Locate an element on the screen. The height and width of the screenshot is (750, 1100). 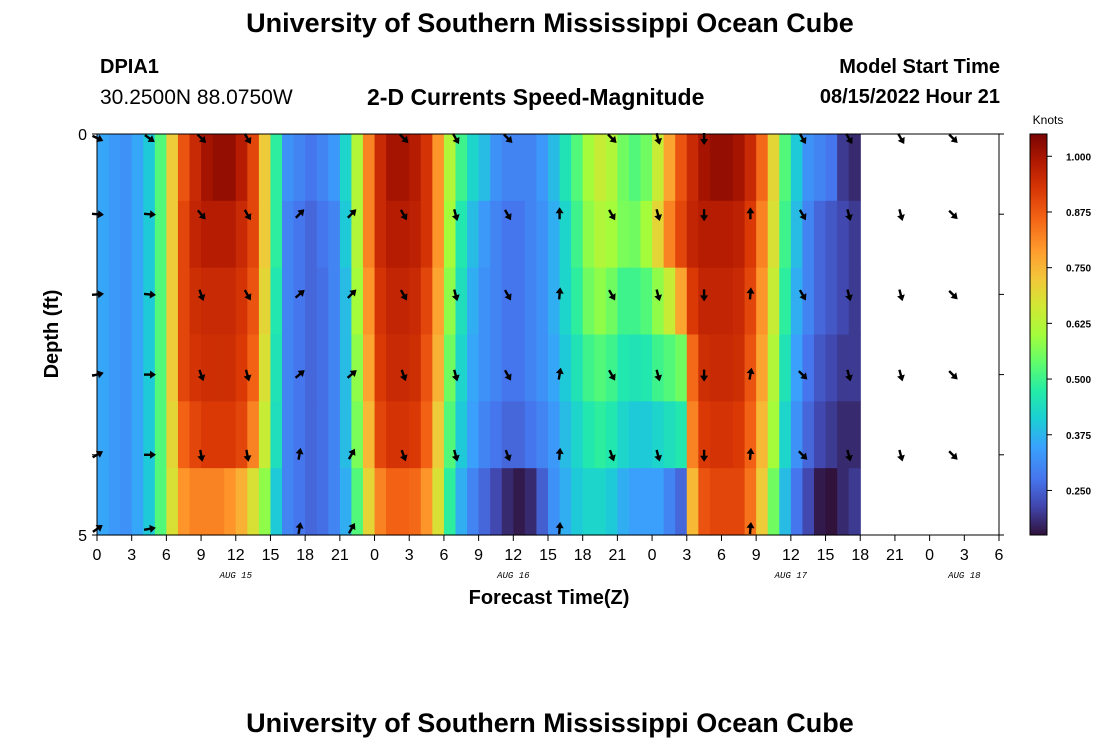
y-tick-label: 0 is located at coordinates (82, 135).